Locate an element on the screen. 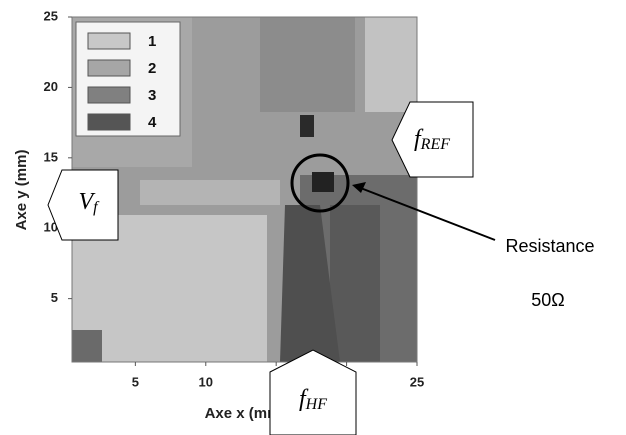 Image resolution: width=626 pixels, height=435 pixels. x-tick-label: 10 is located at coordinates (206, 381).